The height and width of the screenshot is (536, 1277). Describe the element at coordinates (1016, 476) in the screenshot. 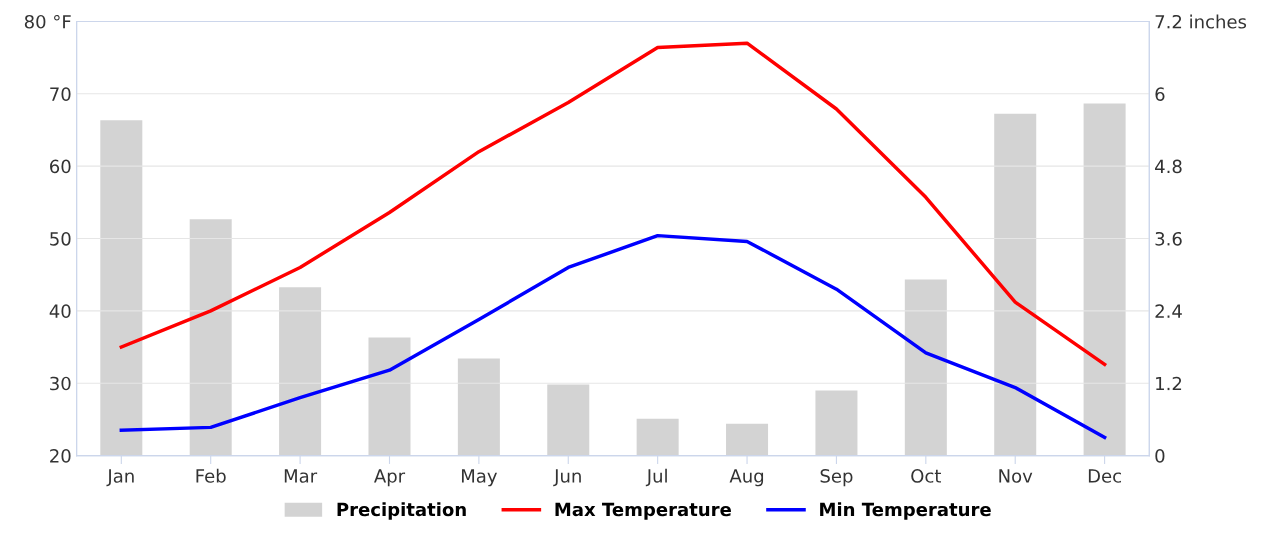

I see `x-tick-label: Nov` at that location.